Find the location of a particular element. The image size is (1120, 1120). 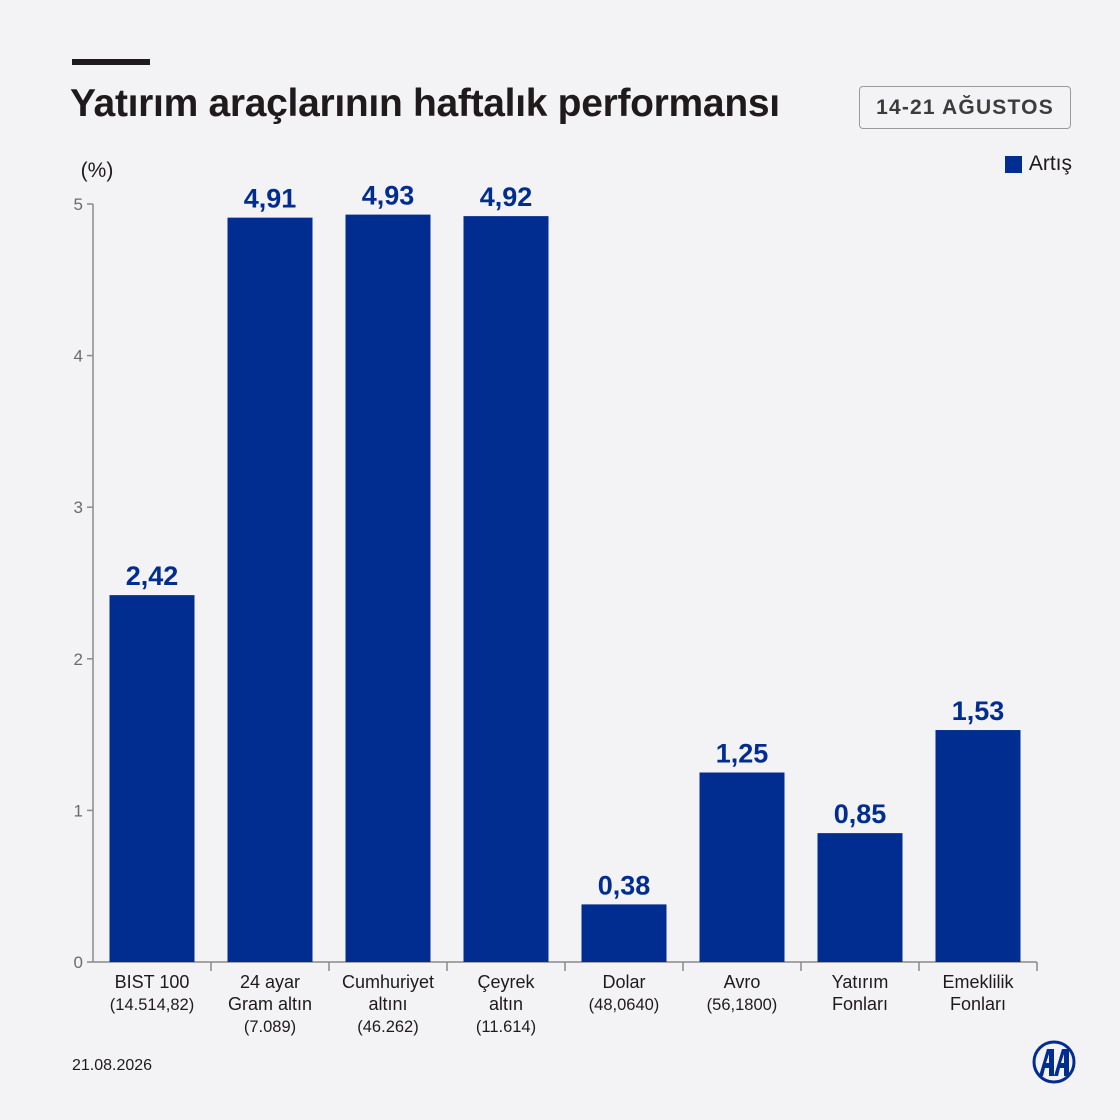

x-tick-label: Avro is located at coordinates (742, 982).